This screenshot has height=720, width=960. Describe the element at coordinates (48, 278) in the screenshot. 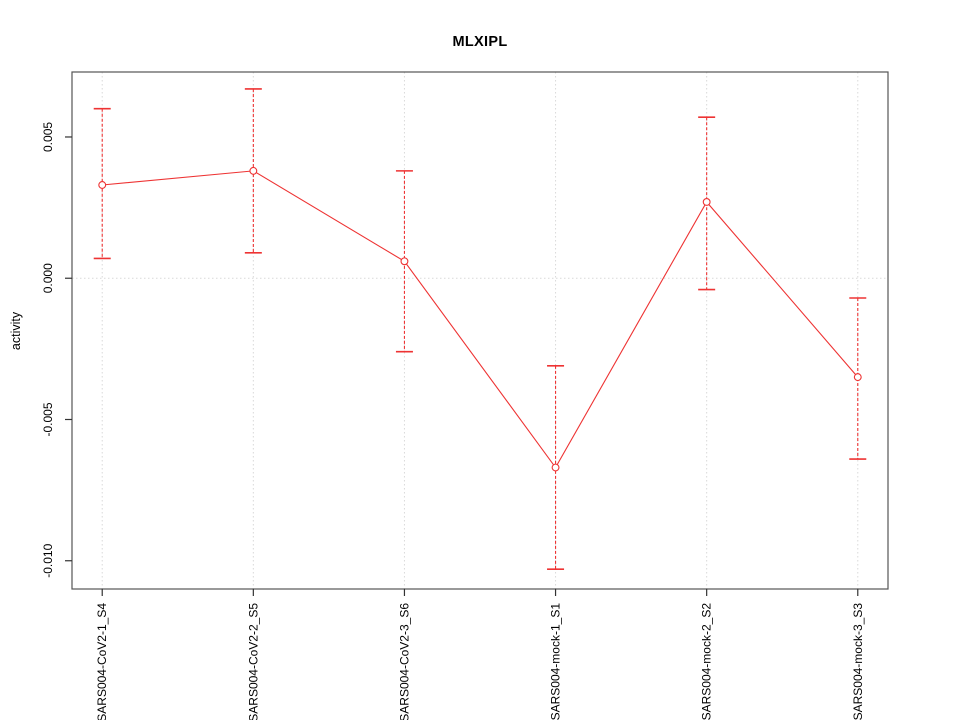

I see `y-tick-label: 0.000` at that location.